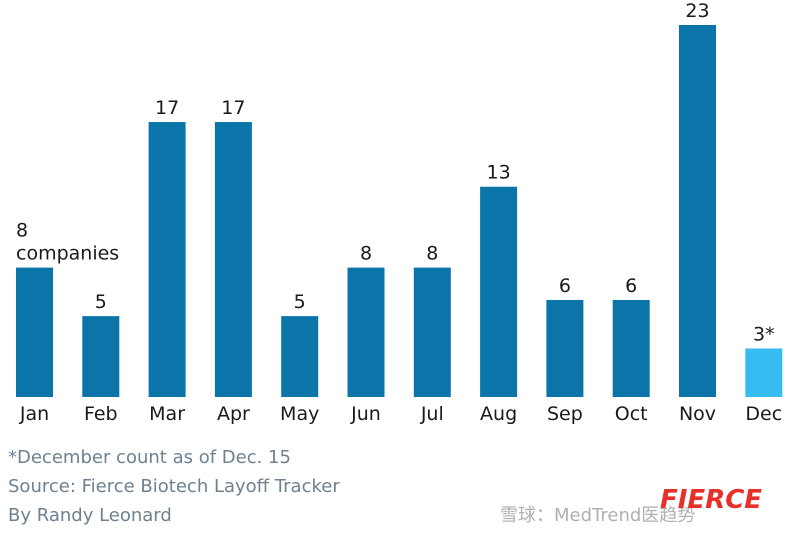 The image size is (800, 537). I want to click on note: By Randy Leonard, so click(90, 515).